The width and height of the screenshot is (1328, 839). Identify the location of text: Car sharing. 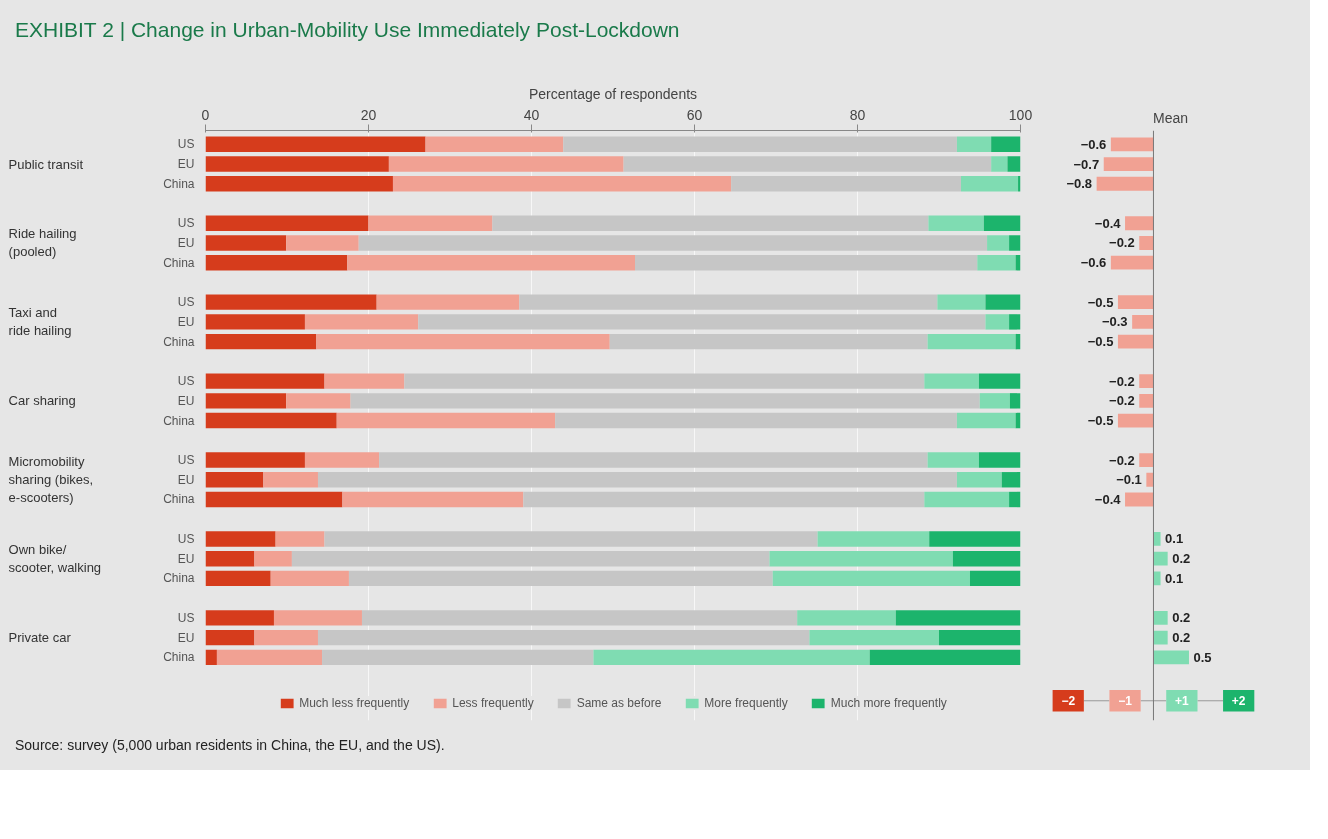
(42, 401).